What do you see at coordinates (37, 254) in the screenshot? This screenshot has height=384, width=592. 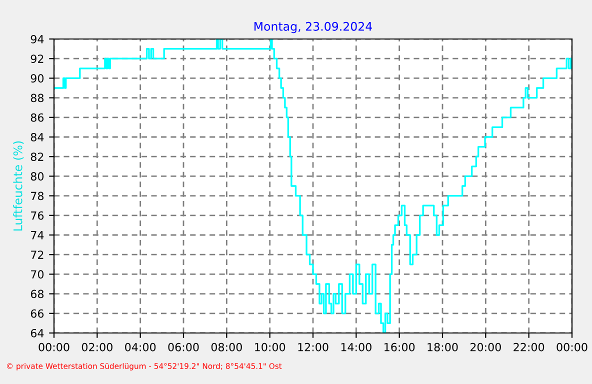 I see `y-tick-label: 72` at bounding box center [37, 254].